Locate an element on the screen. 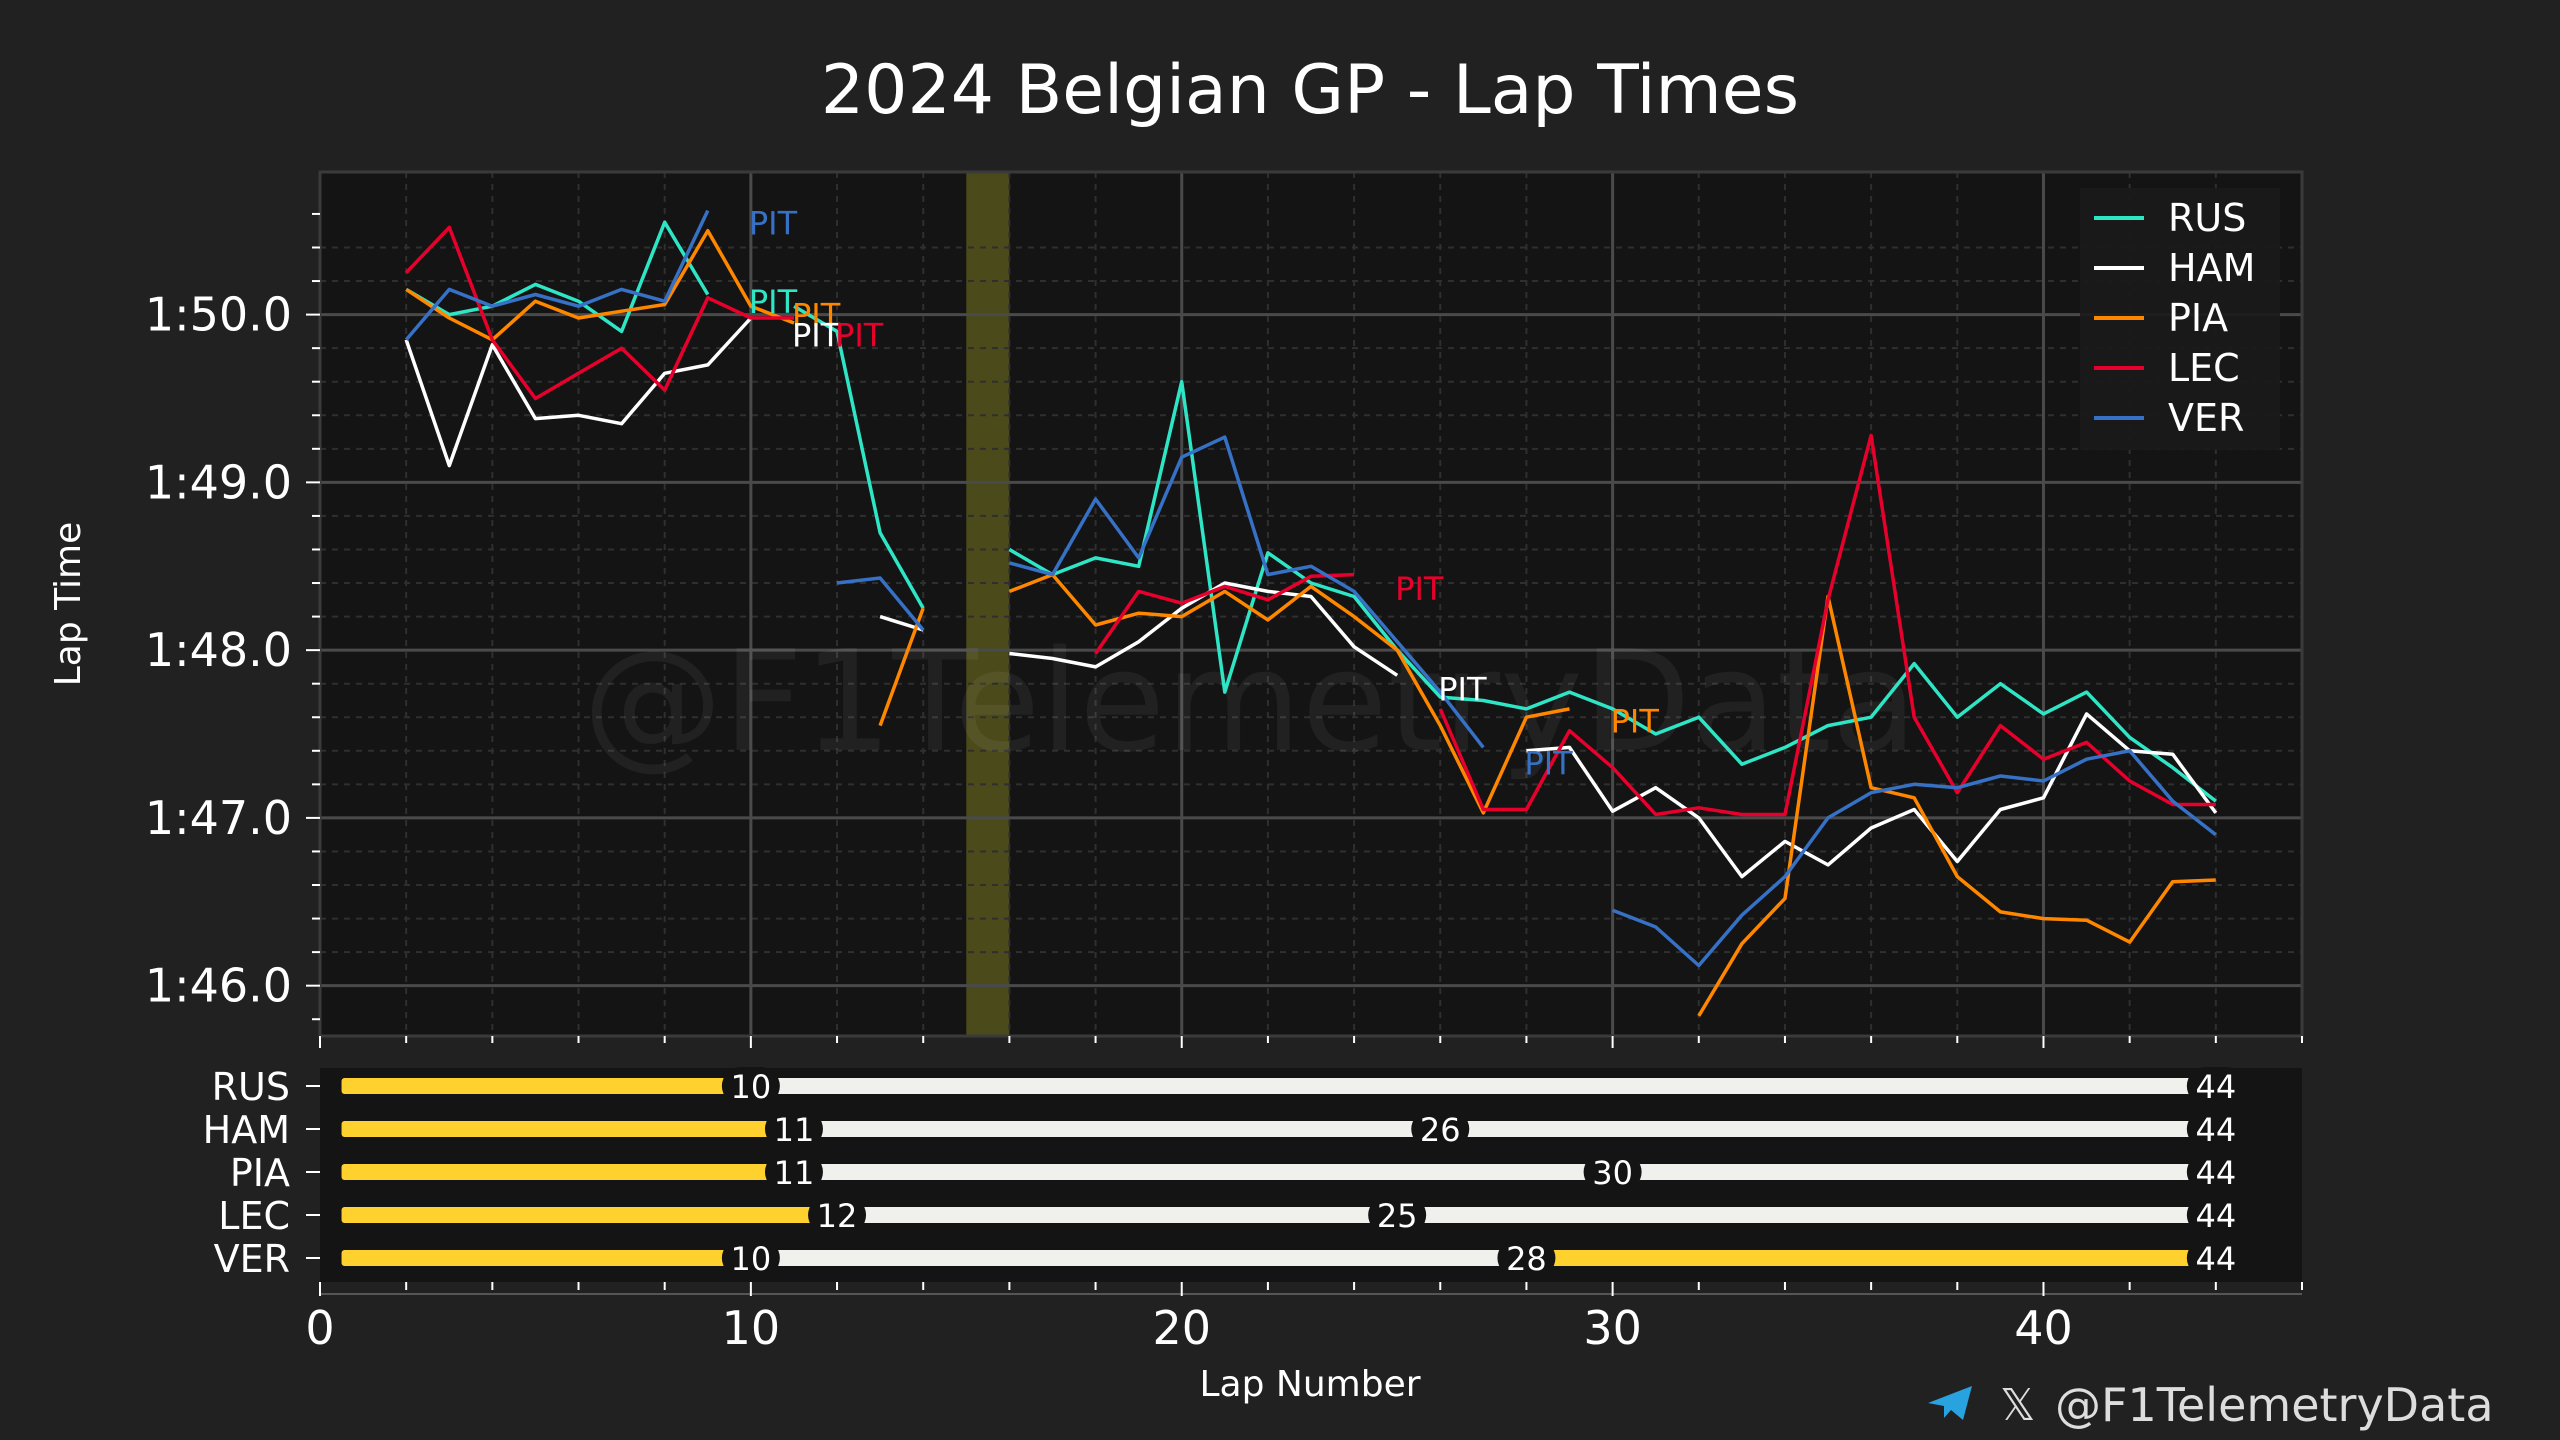 The height and width of the screenshot is (1440, 2560). stint-end-label: 12 is located at coordinates (837, 1216).